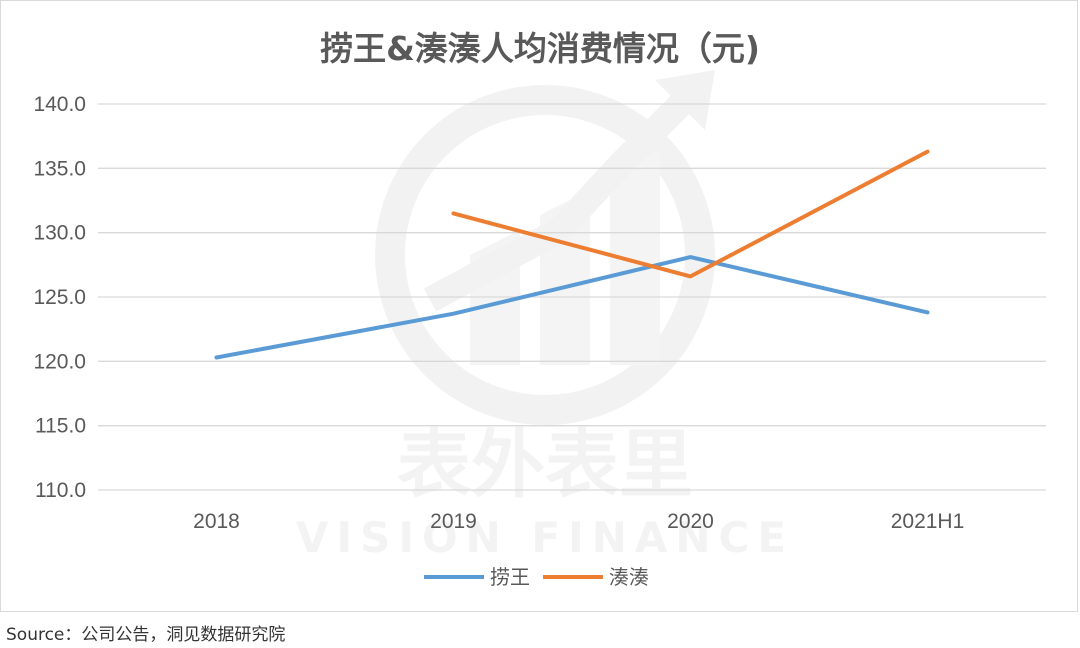  What do you see at coordinates (510, 577) in the screenshot?
I see `legend-label-laowang: 捞王` at bounding box center [510, 577].